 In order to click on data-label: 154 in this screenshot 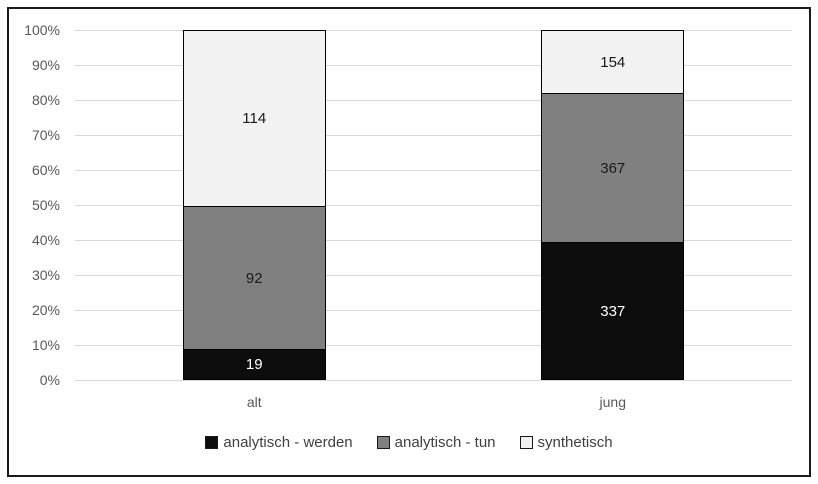, I will do `click(613, 62)`.